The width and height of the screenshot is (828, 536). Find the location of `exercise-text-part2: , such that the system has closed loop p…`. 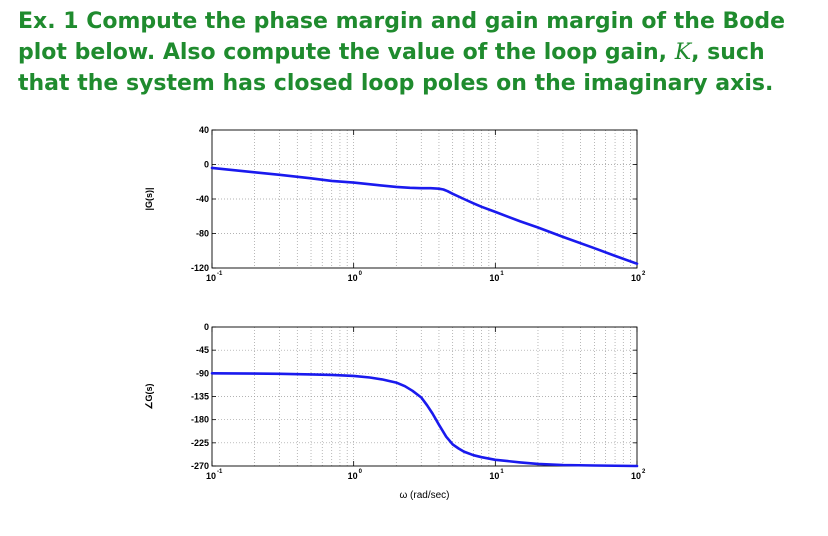

exercise-text-part2: , such that the system has closed loop p… is located at coordinates (396, 68).